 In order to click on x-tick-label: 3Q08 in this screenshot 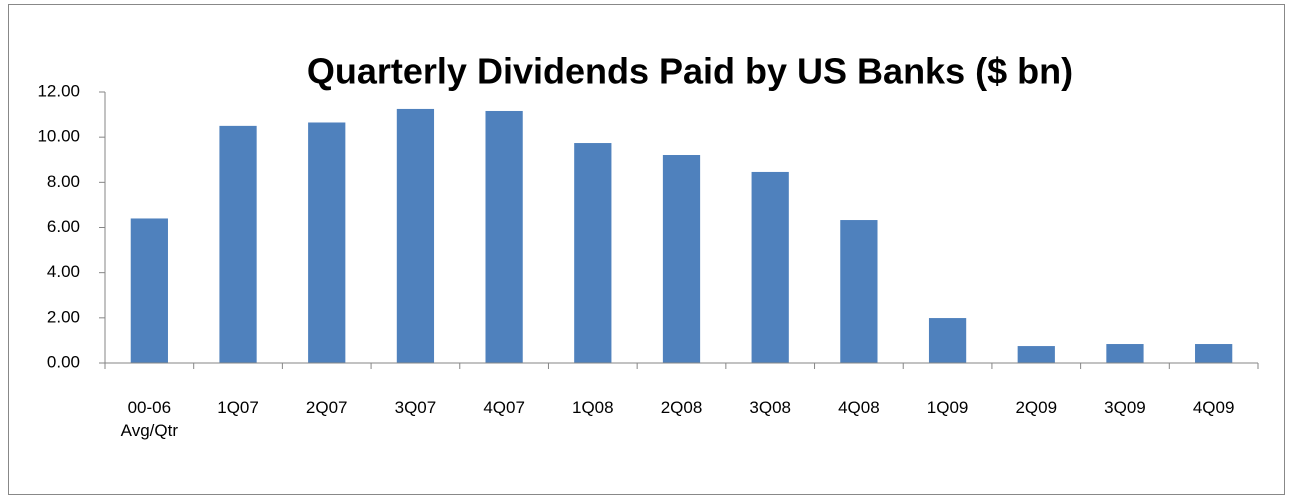, I will do `click(770, 407)`.